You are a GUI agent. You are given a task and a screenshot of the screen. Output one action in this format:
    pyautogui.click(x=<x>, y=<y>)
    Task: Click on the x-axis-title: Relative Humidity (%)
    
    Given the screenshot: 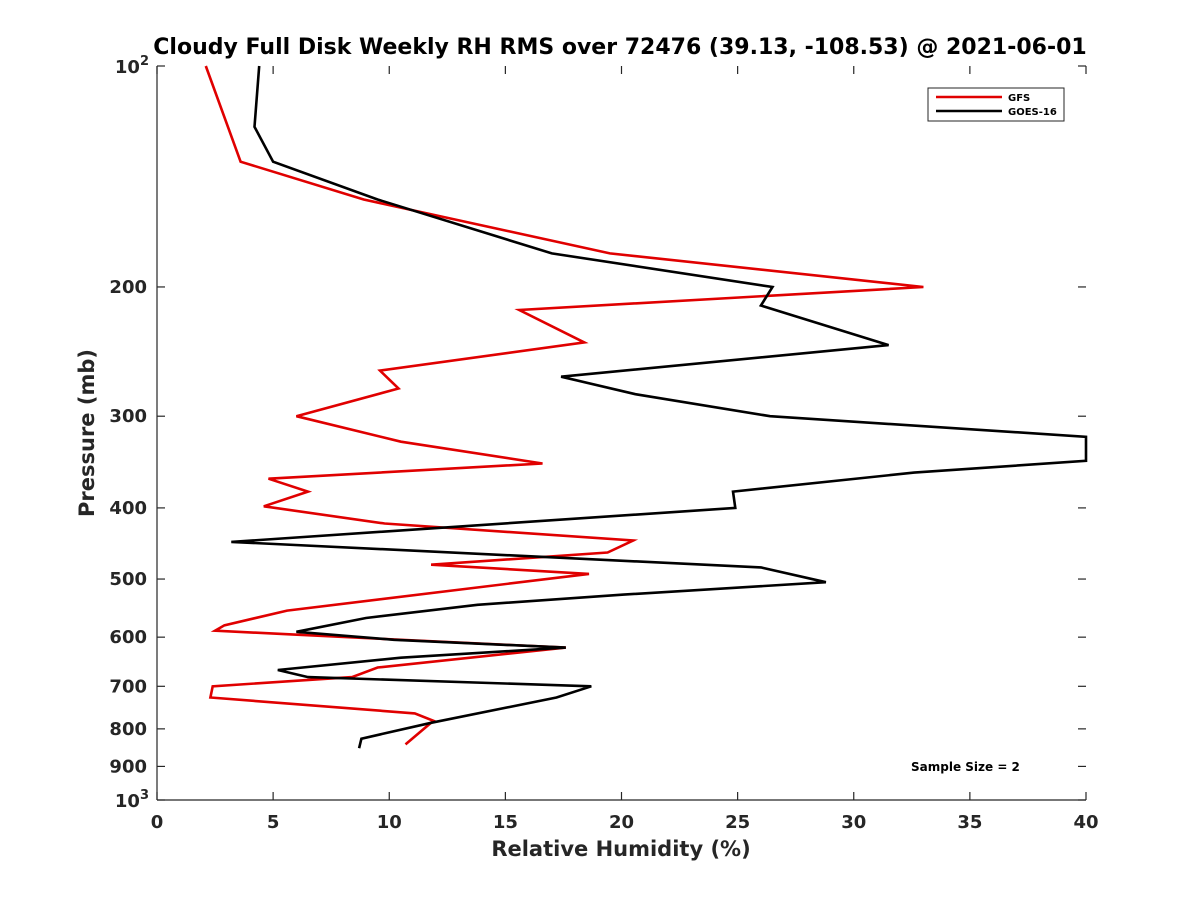 What is the action you would take?
    pyautogui.click(x=620, y=849)
    